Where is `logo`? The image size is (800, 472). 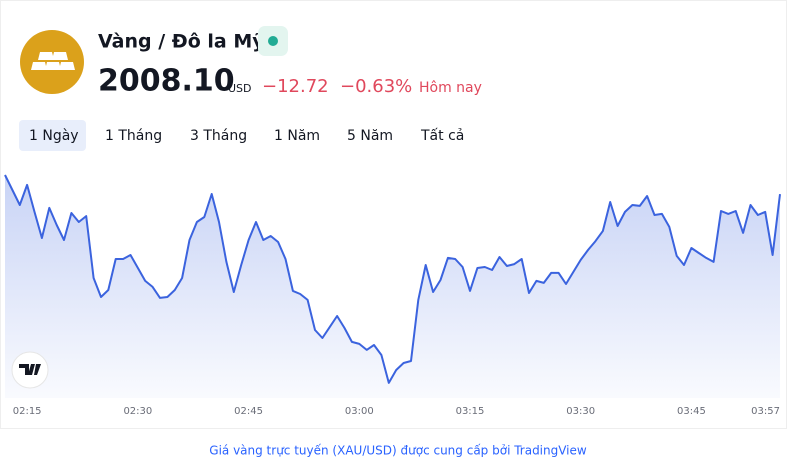 logo is located at coordinates (52, 62).